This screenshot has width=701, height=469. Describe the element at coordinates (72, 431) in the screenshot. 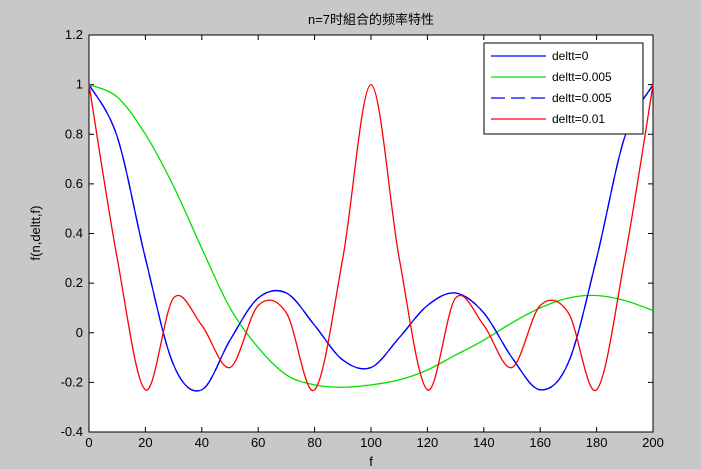

I see `y-tick-label: -0.4` at that location.